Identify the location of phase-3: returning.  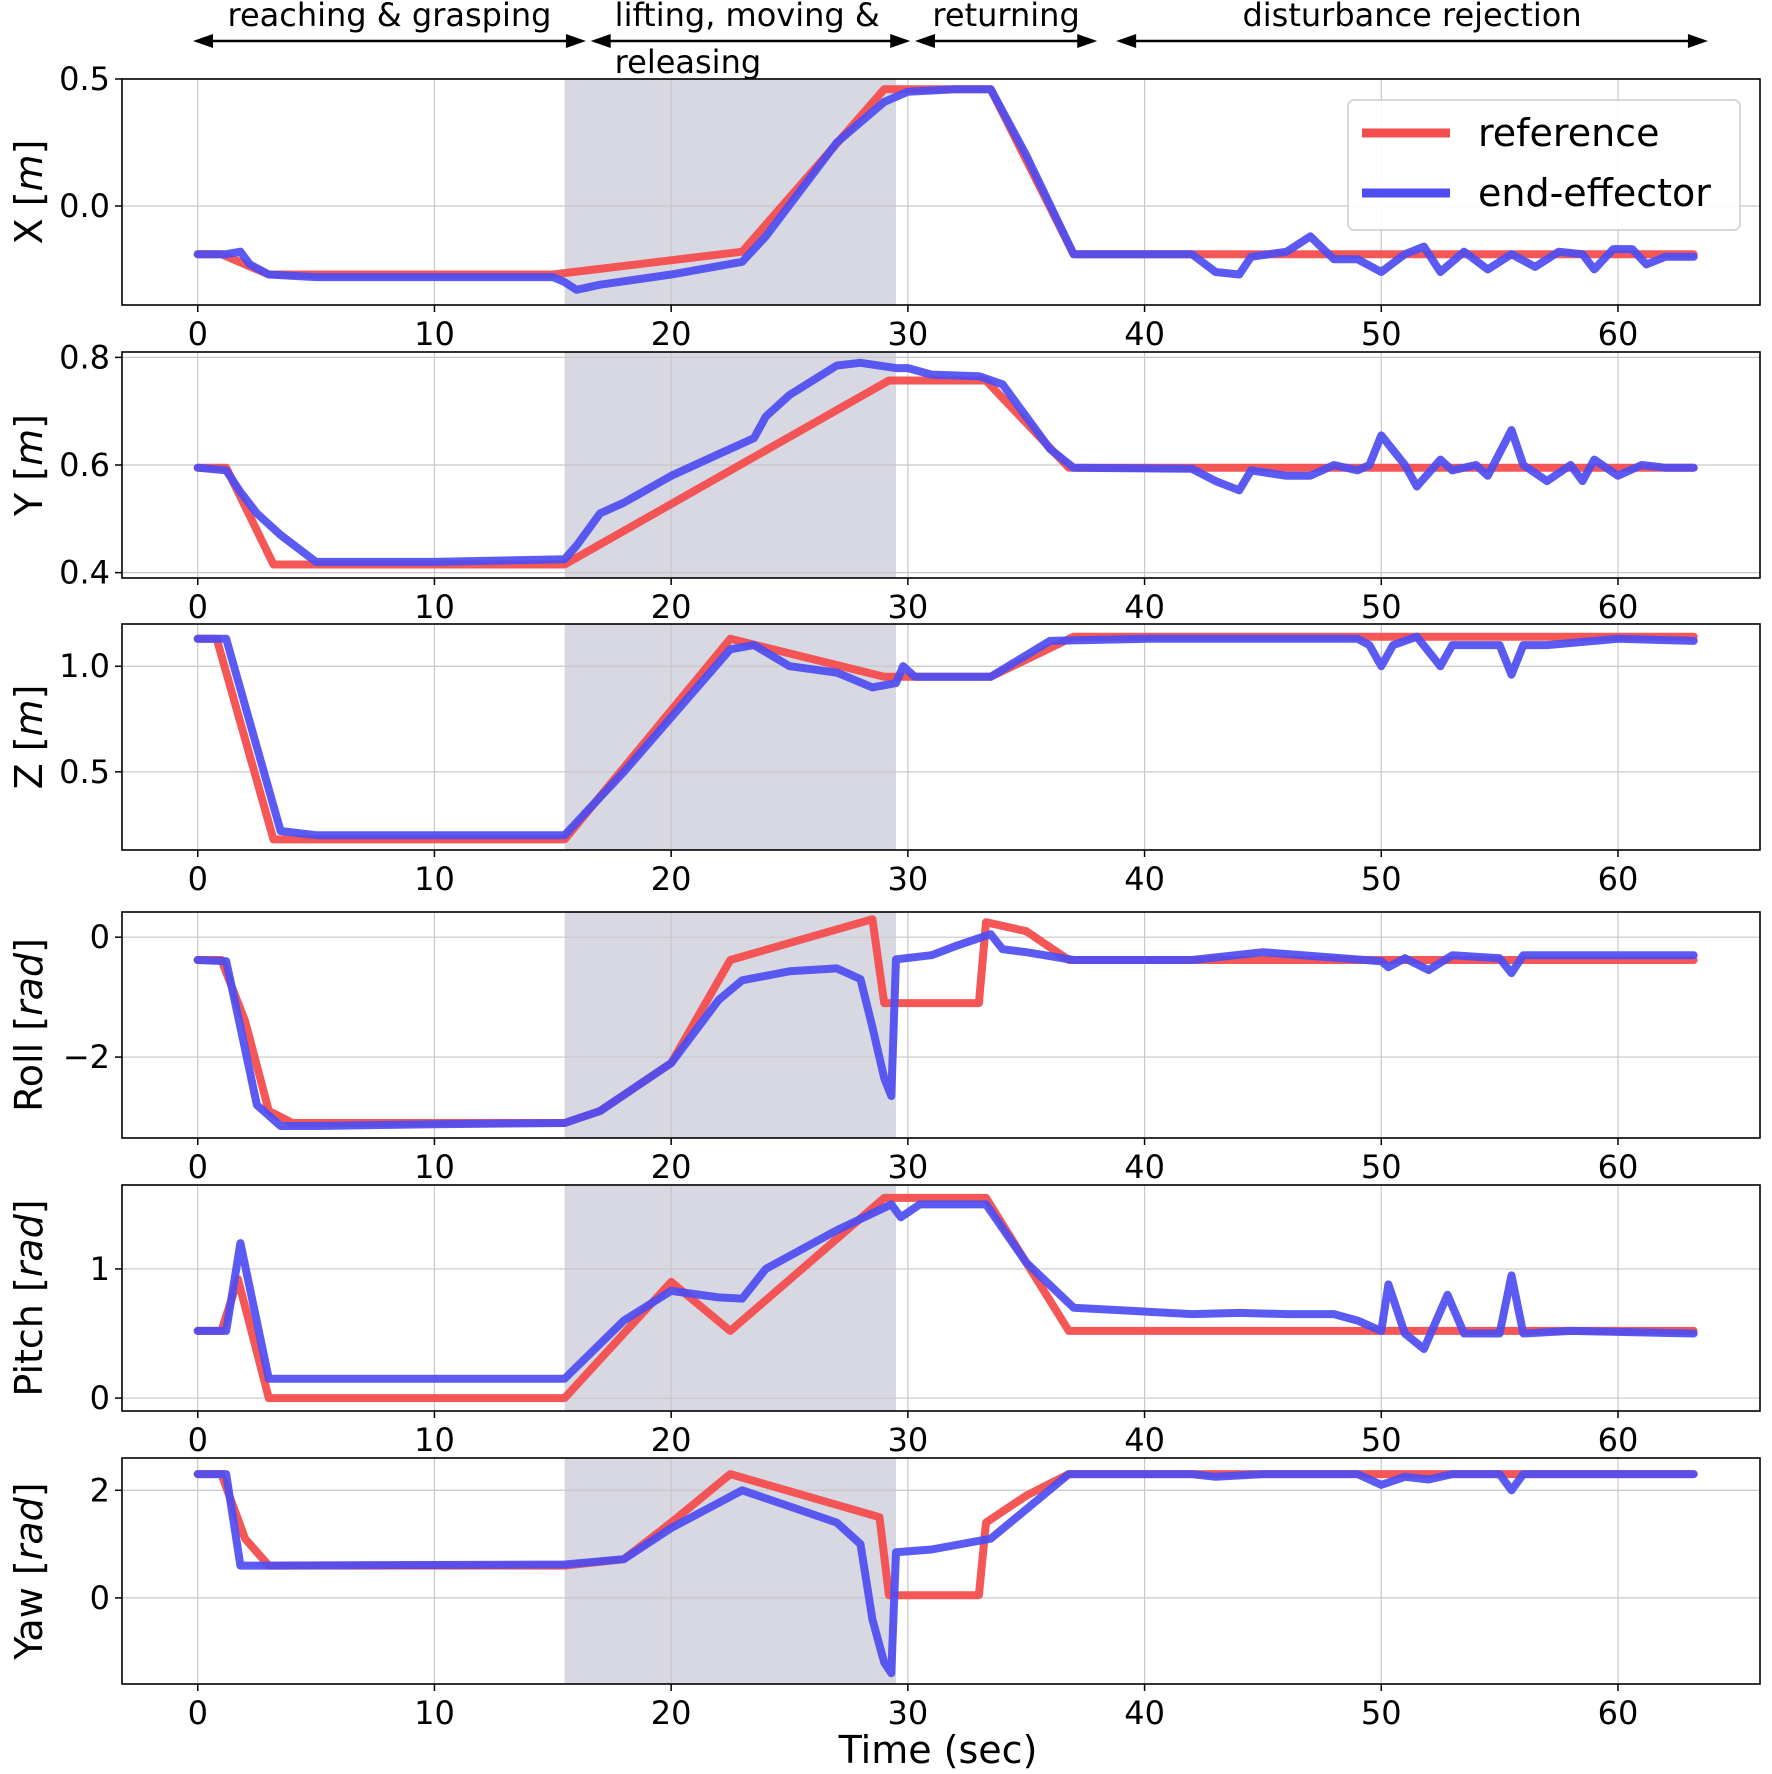
(1006, 24).